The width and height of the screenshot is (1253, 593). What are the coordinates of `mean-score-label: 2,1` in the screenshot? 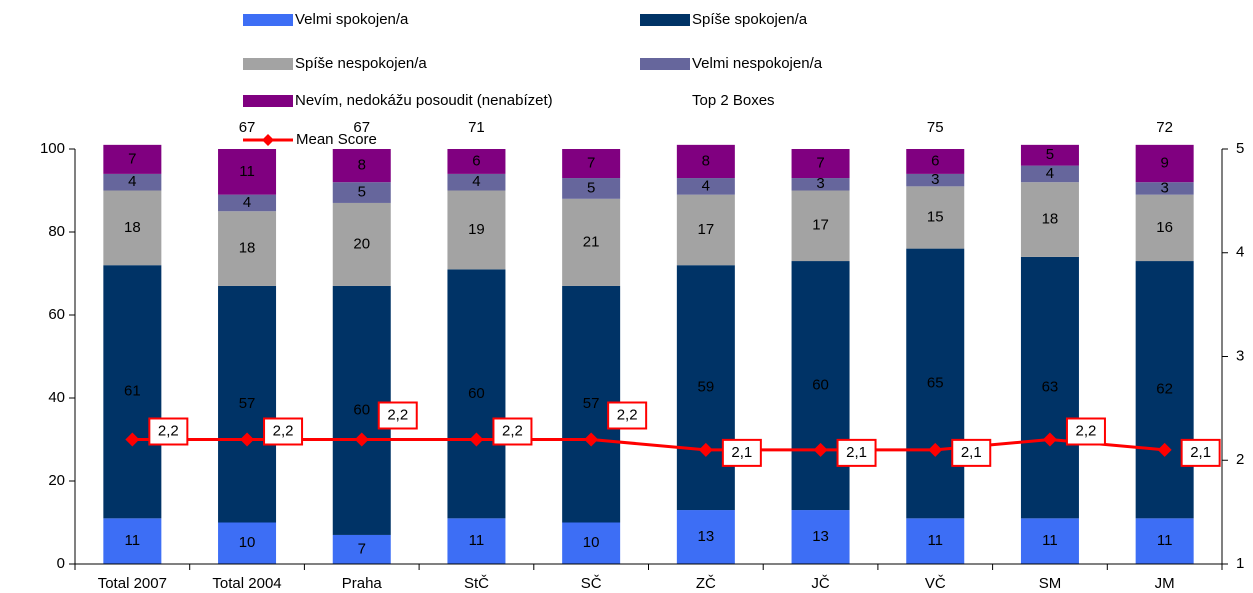 It's located at (856, 452).